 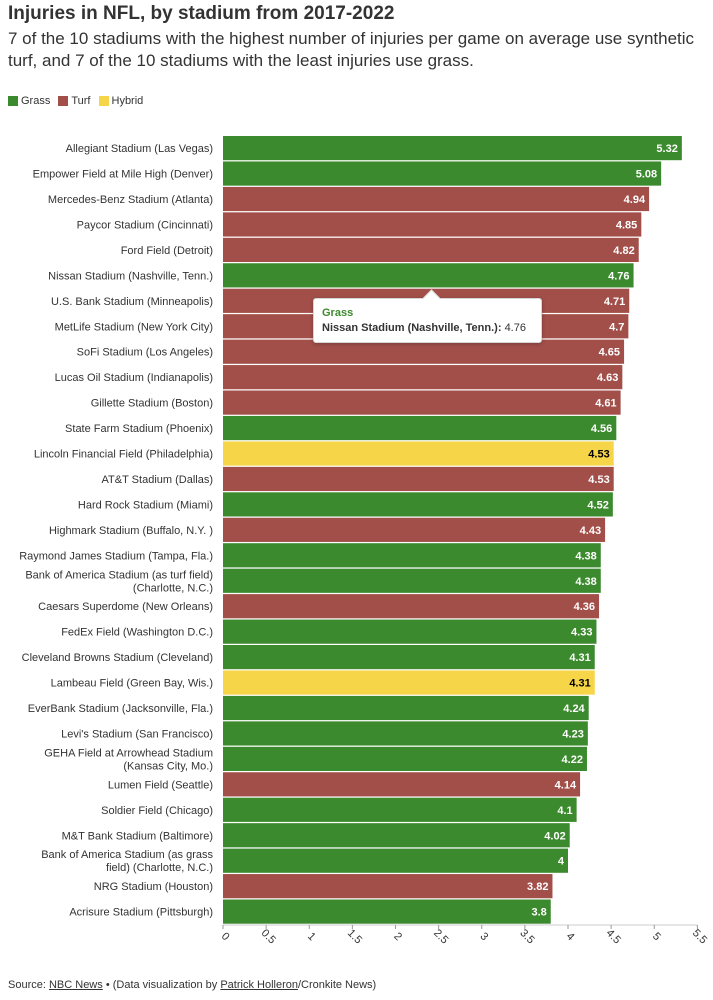 What do you see at coordinates (440, 936) in the screenshot?
I see `x-tick-label: 2.5` at bounding box center [440, 936].